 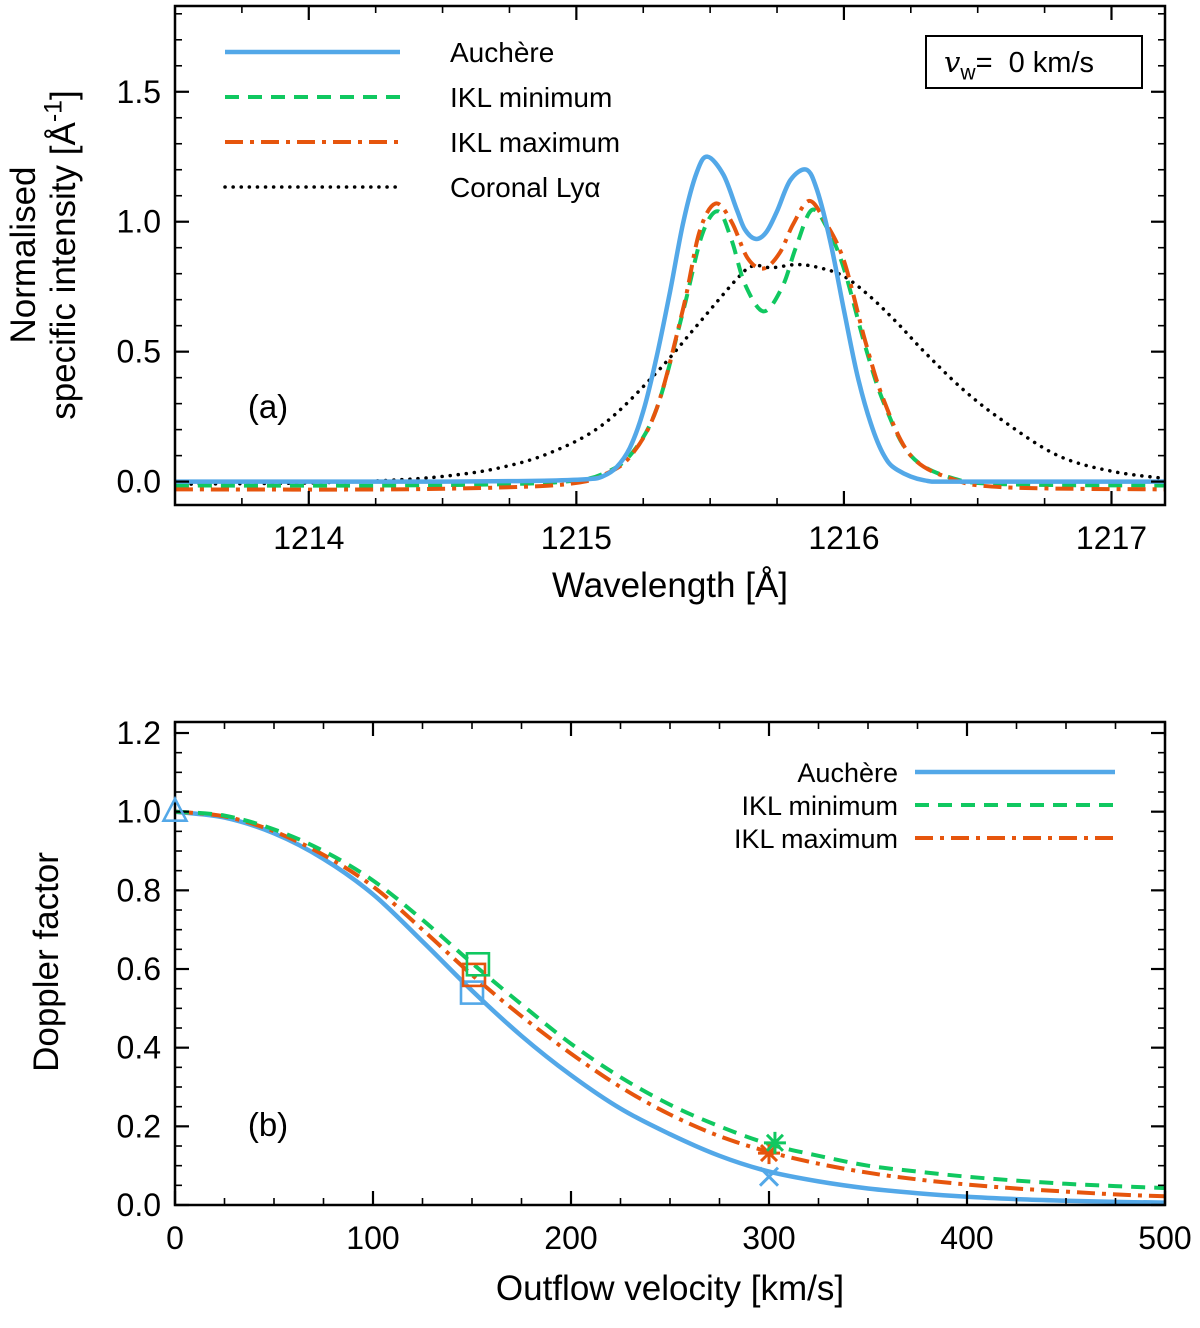 What do you see at coordinates (843, 538) in the screenshot?
I see `a-x-tick-label: 1216` at bounding box center [843, 538].